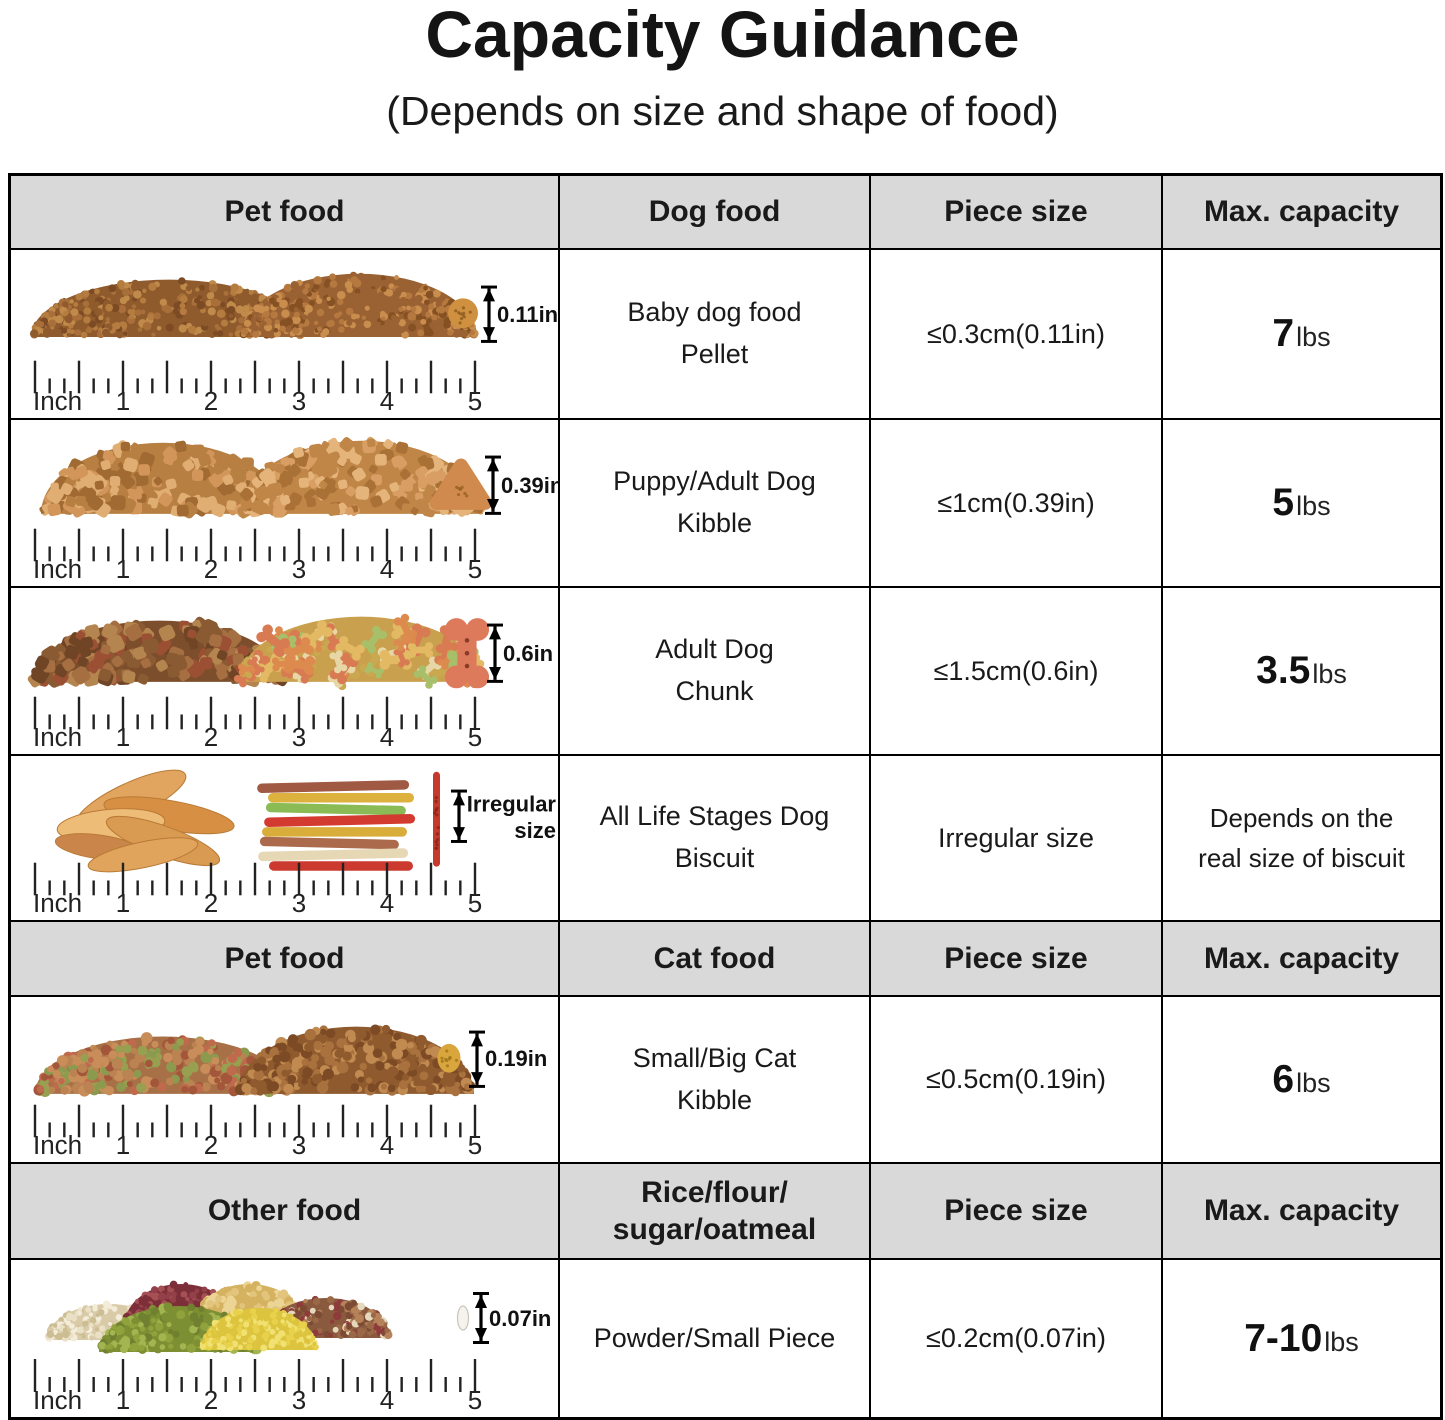 This screenshot has width=1445, height=1420. Describe the element at coordinates (1301, 839) in the screenshot. I see `capacity-cell: Depends on the real size of biscuit` at that location.